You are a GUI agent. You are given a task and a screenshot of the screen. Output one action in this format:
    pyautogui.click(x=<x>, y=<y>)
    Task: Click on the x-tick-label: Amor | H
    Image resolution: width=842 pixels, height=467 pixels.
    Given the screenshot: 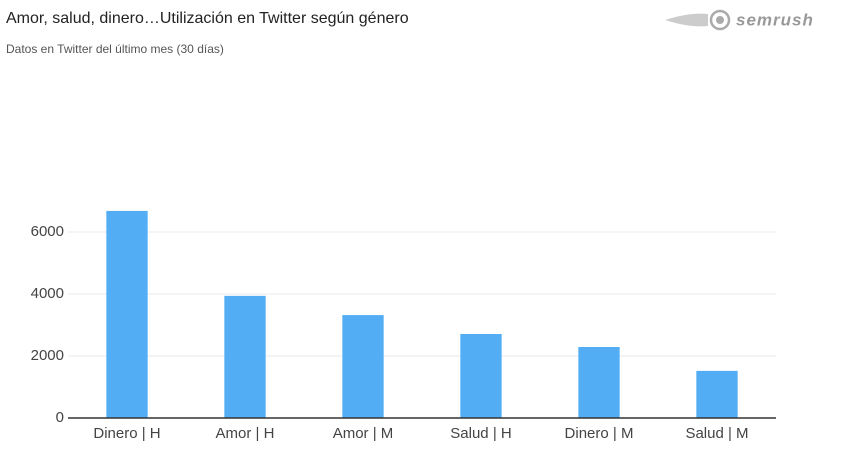 What is the action you would take?
    pyautogui.click(x=245, y=433)
    